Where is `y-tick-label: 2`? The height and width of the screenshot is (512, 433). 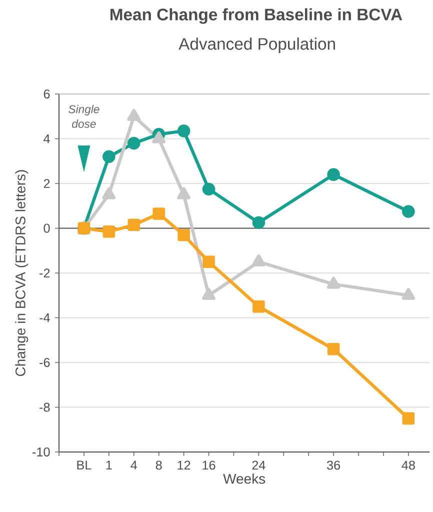
y-tick-label: 2 is located at coordinates (47, 183).